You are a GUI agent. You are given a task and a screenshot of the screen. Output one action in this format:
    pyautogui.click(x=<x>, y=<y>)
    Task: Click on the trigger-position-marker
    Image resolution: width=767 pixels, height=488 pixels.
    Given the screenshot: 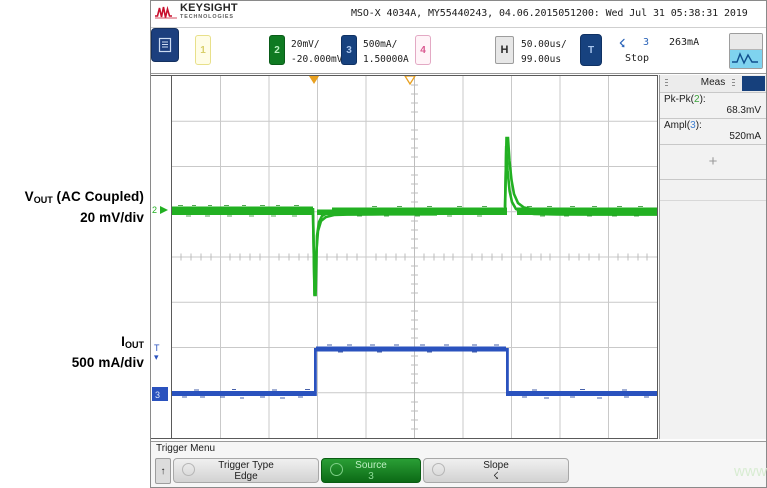 What is the action you would take?
    pyautogui.click(x=314, y=80)
    